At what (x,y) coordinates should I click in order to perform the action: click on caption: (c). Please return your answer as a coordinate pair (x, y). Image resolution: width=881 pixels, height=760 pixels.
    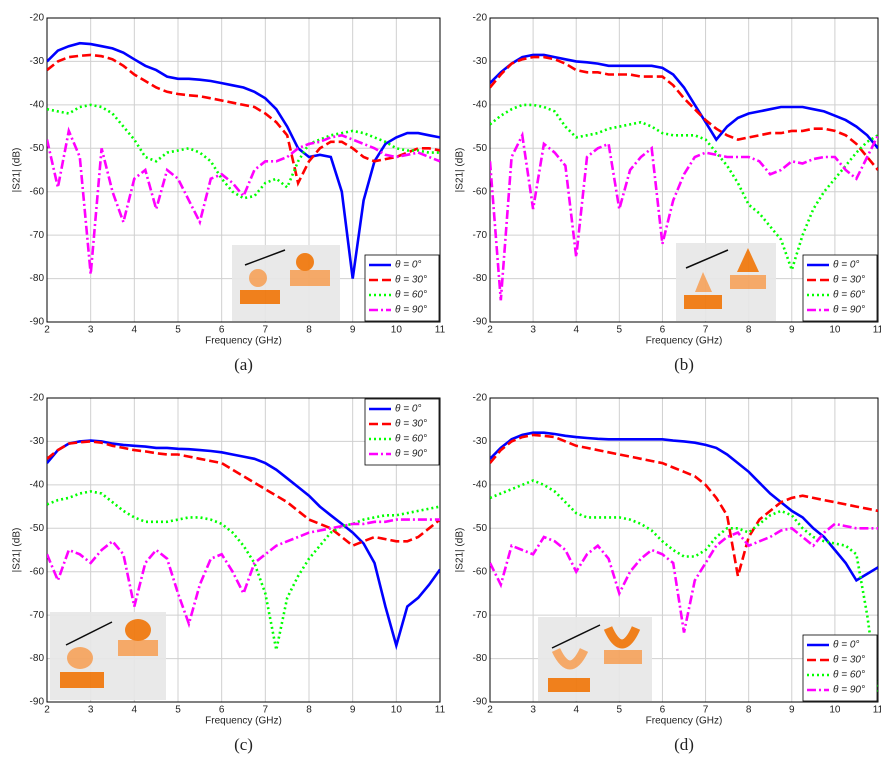
    Looking at the image, I should click on (243, 744).